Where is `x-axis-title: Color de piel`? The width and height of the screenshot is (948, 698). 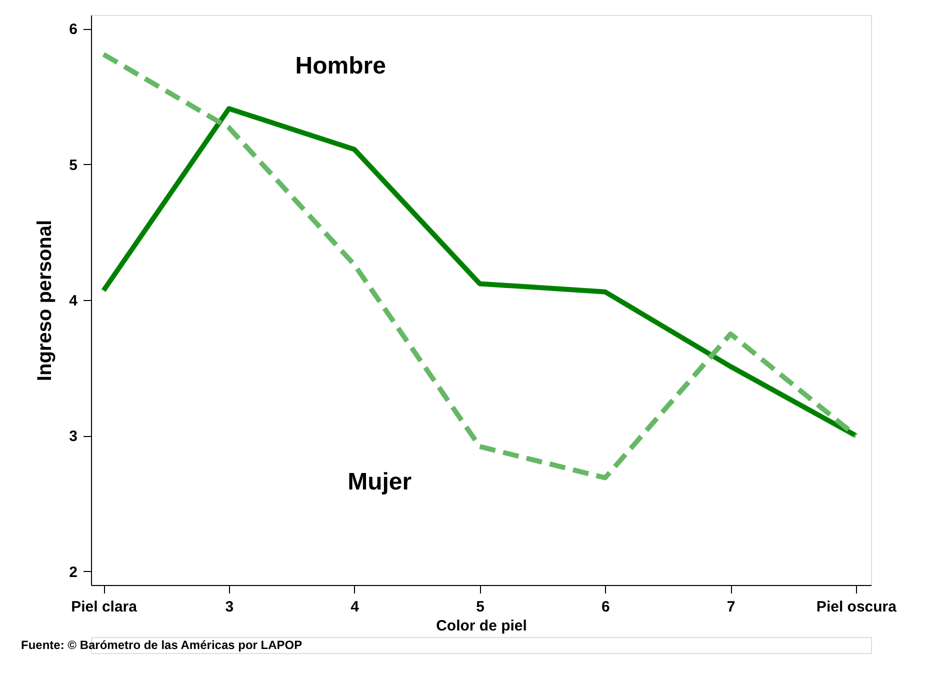 x-axis-title: Color de piel is located at coordinates (481, 626).